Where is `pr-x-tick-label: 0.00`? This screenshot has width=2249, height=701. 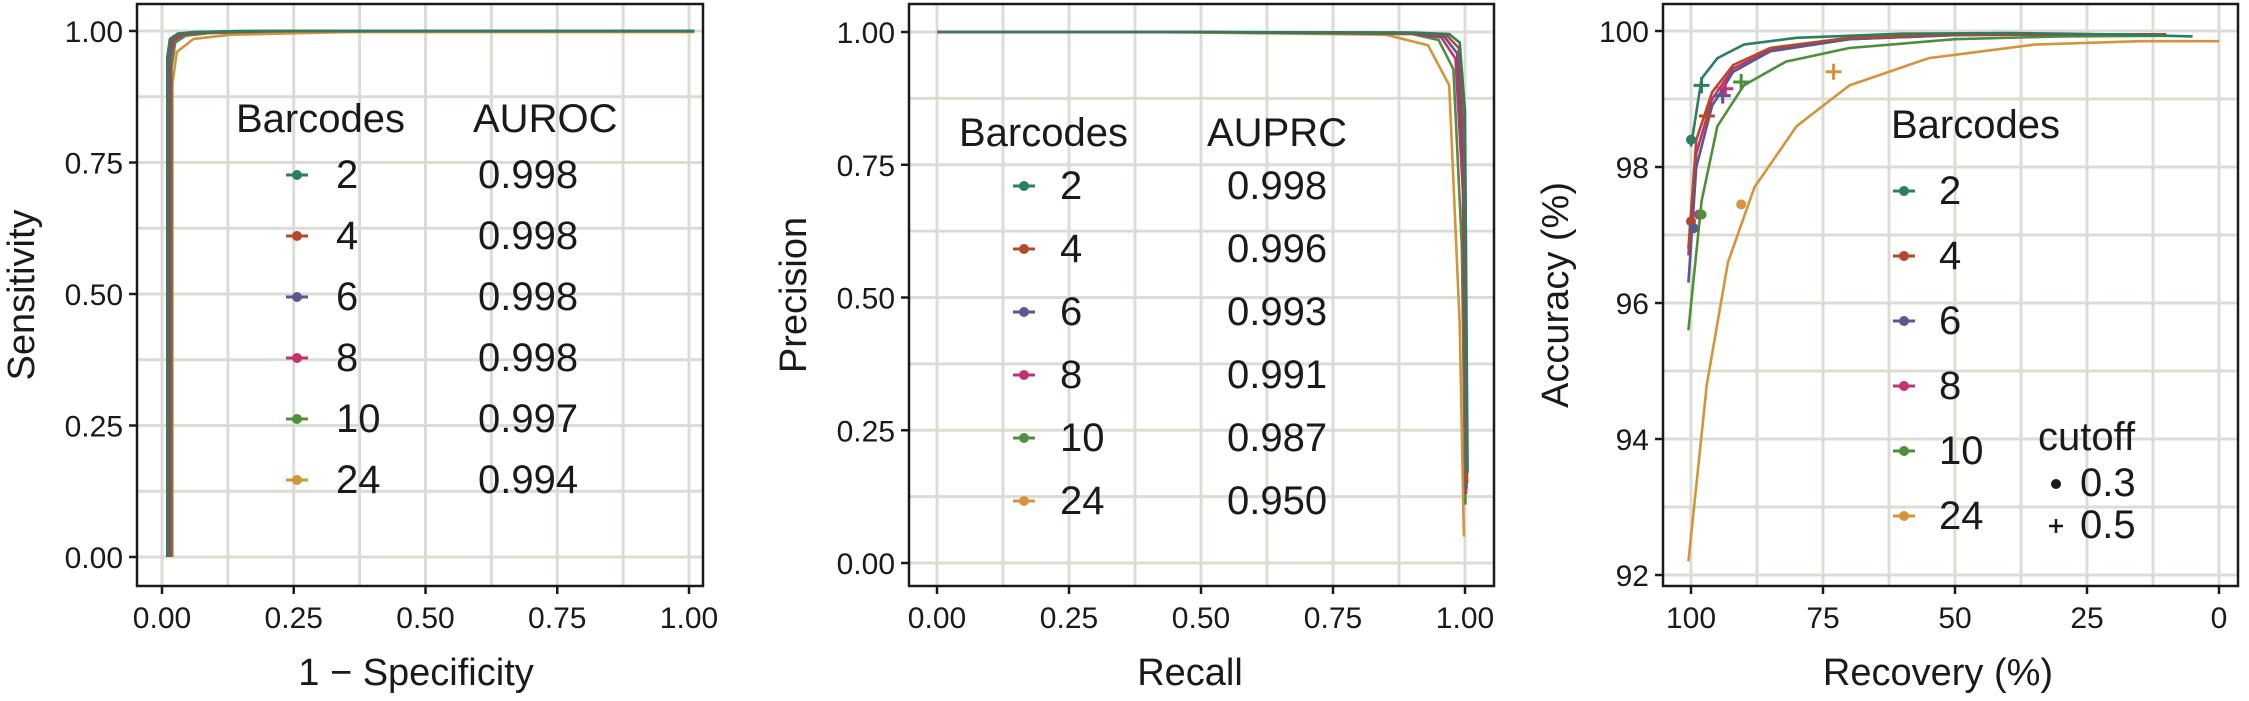 pr-x-tick-label: 0.00 is located at coordinates (937, 618).